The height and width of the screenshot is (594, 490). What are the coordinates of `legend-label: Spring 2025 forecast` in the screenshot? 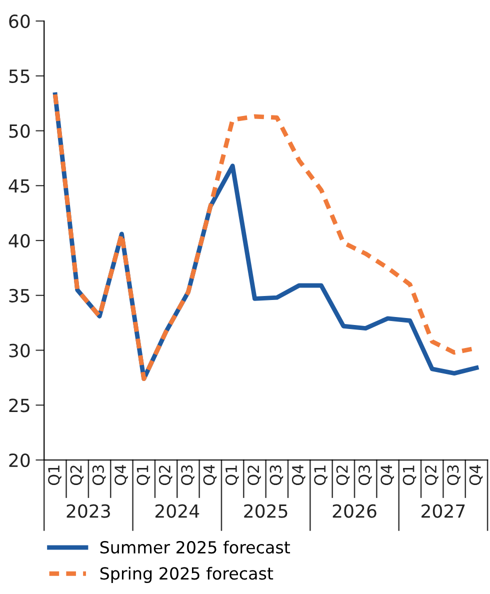 It's located at (187, 574).